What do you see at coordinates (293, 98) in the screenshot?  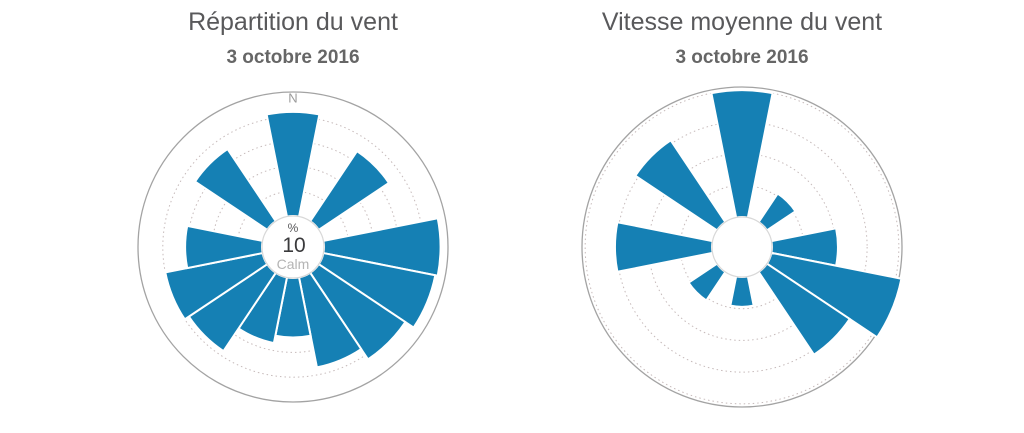 I see `north-axis-label: N` at bounding box center [293, 98].